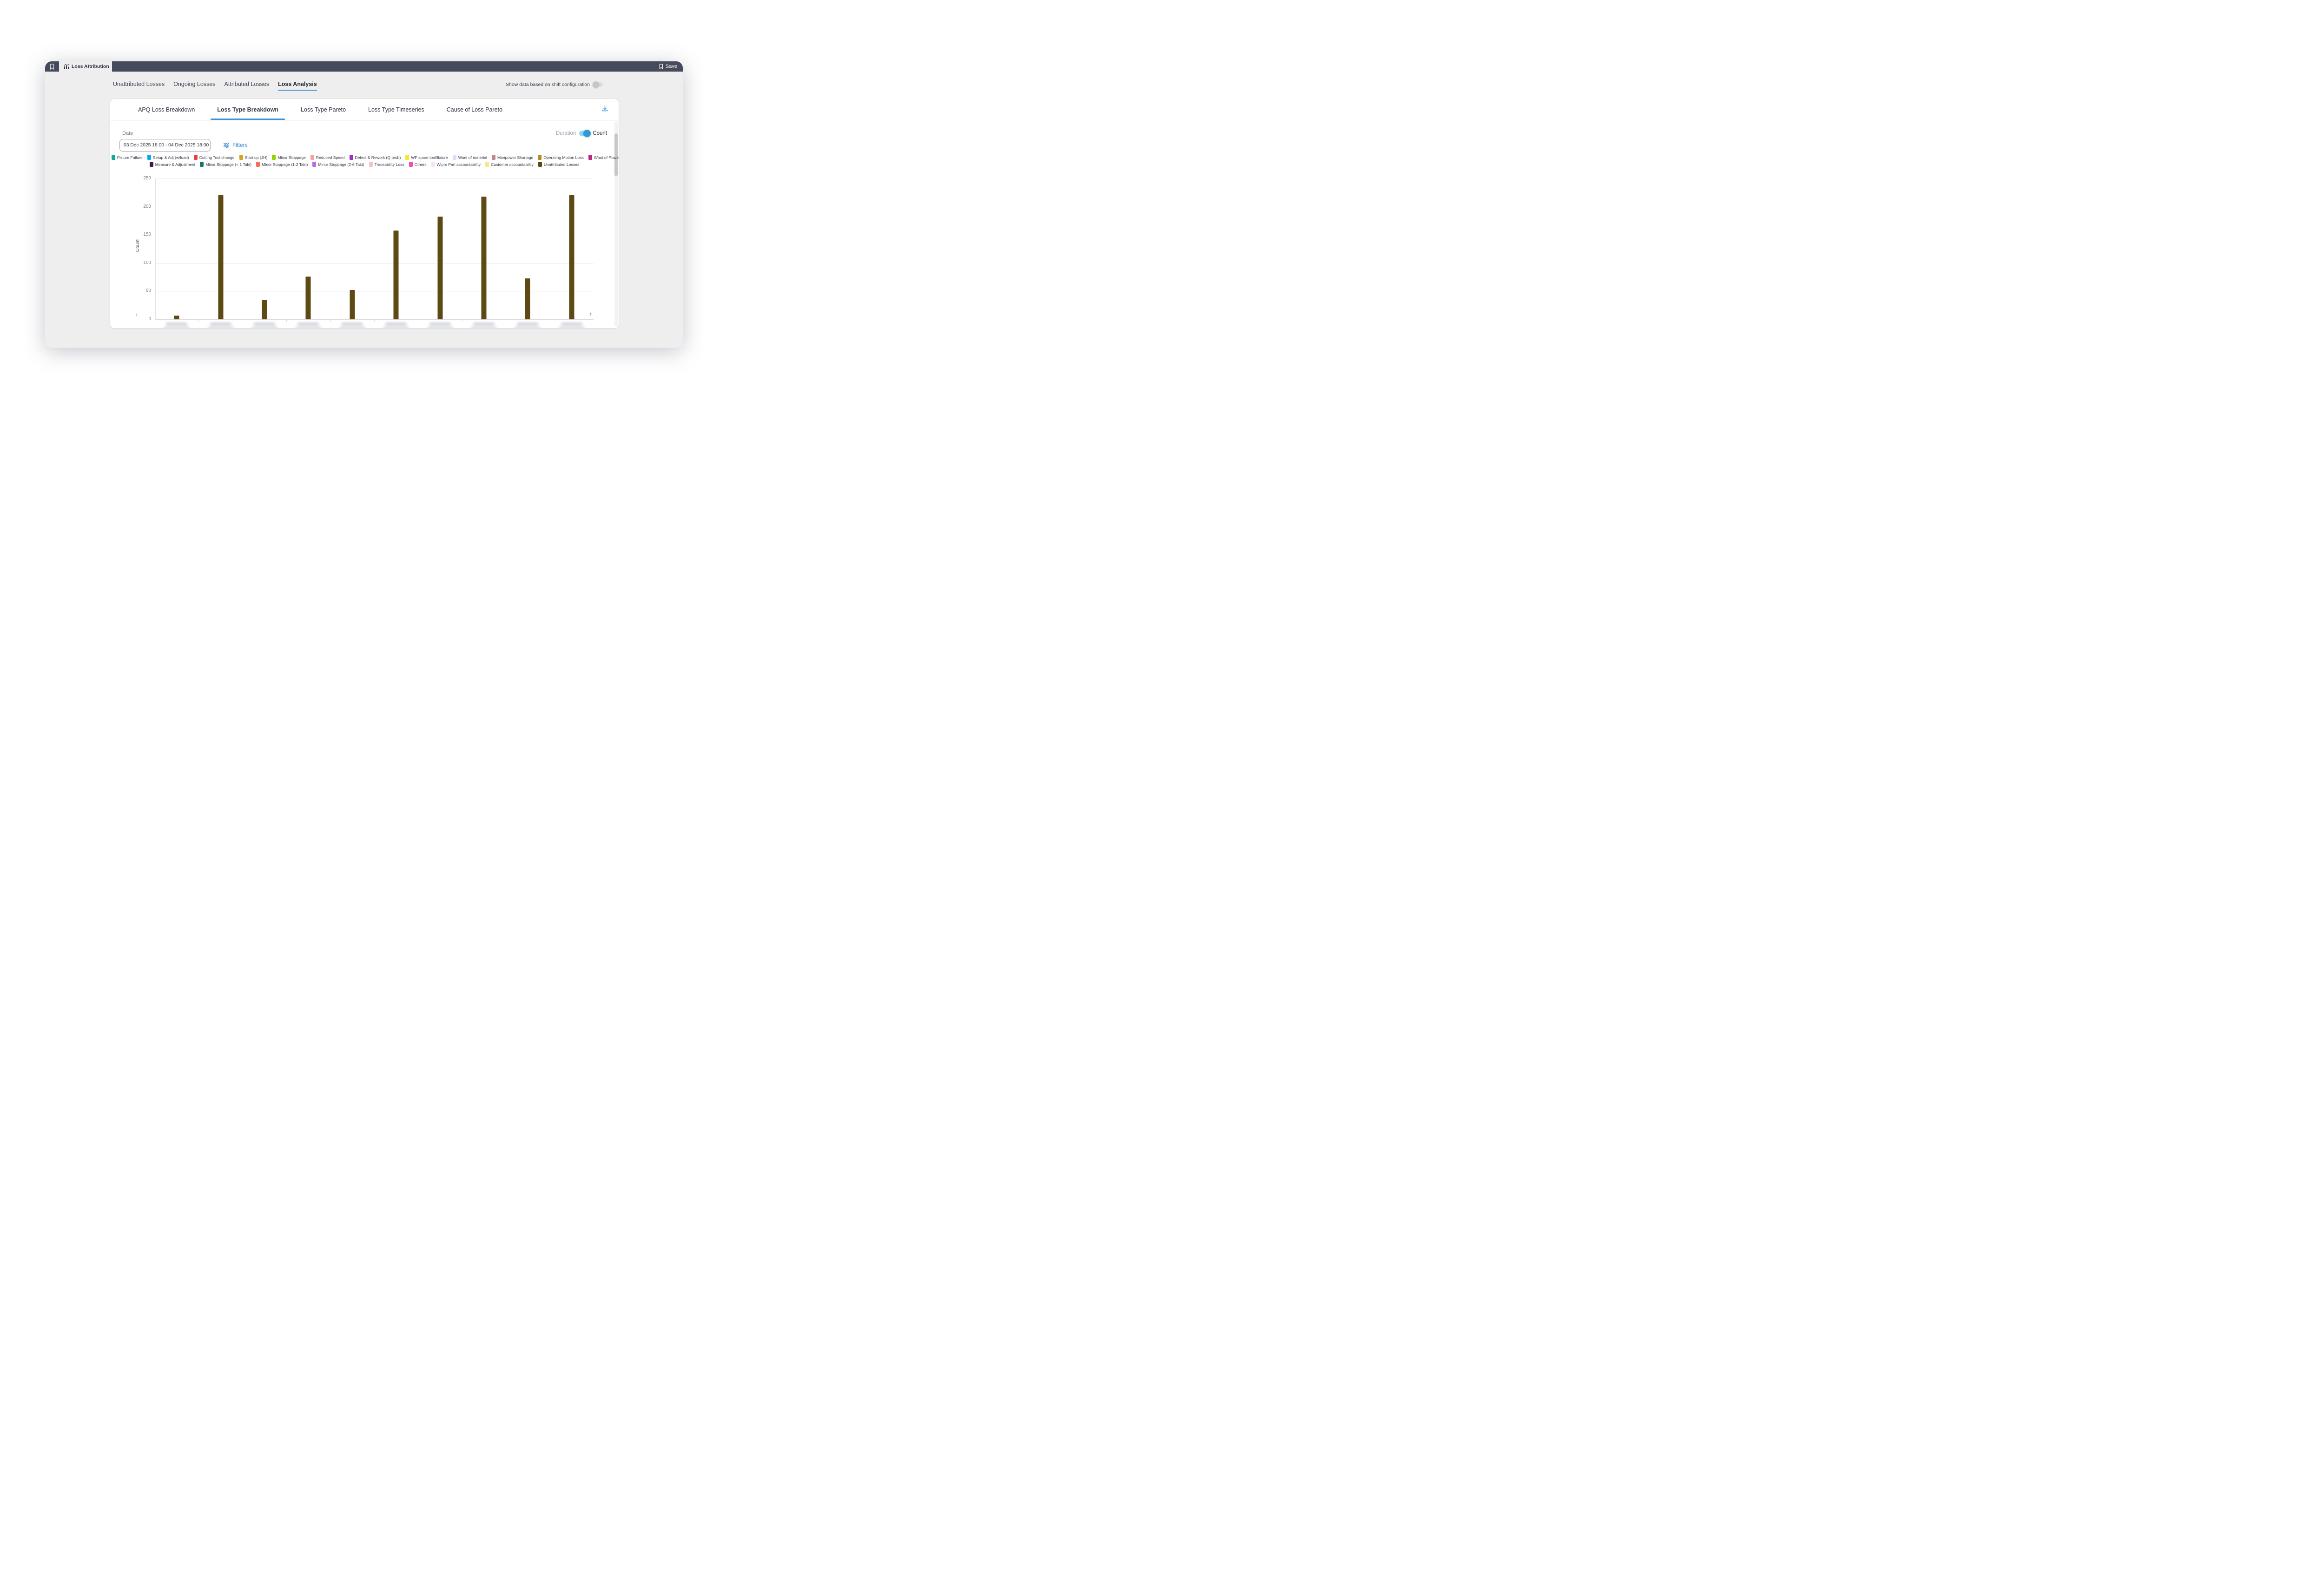 The image size is (2324, 1584). I want to click on shift-config-toggle, so click(598, 84).